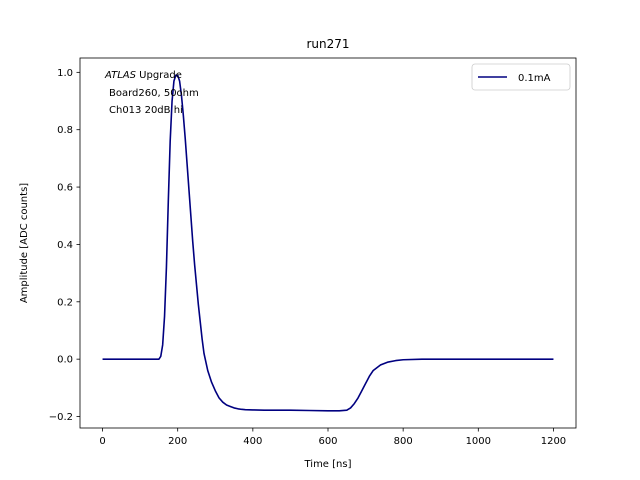  What do you see at coordinates (403, 441) in the screenshot?
I see `x-tick-label: 800` at bounding box center [403, 441].